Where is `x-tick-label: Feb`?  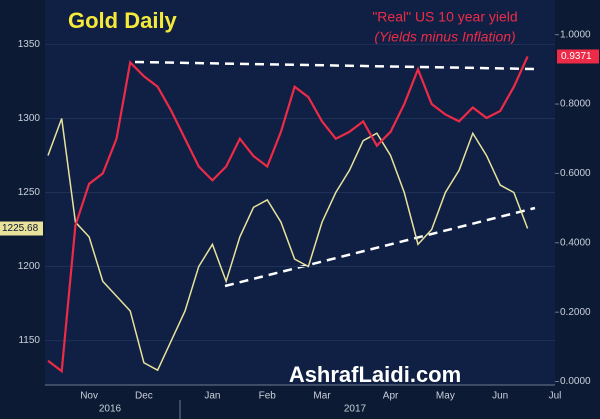 x-tick-label: Feb is located at coordinates (268, 396).